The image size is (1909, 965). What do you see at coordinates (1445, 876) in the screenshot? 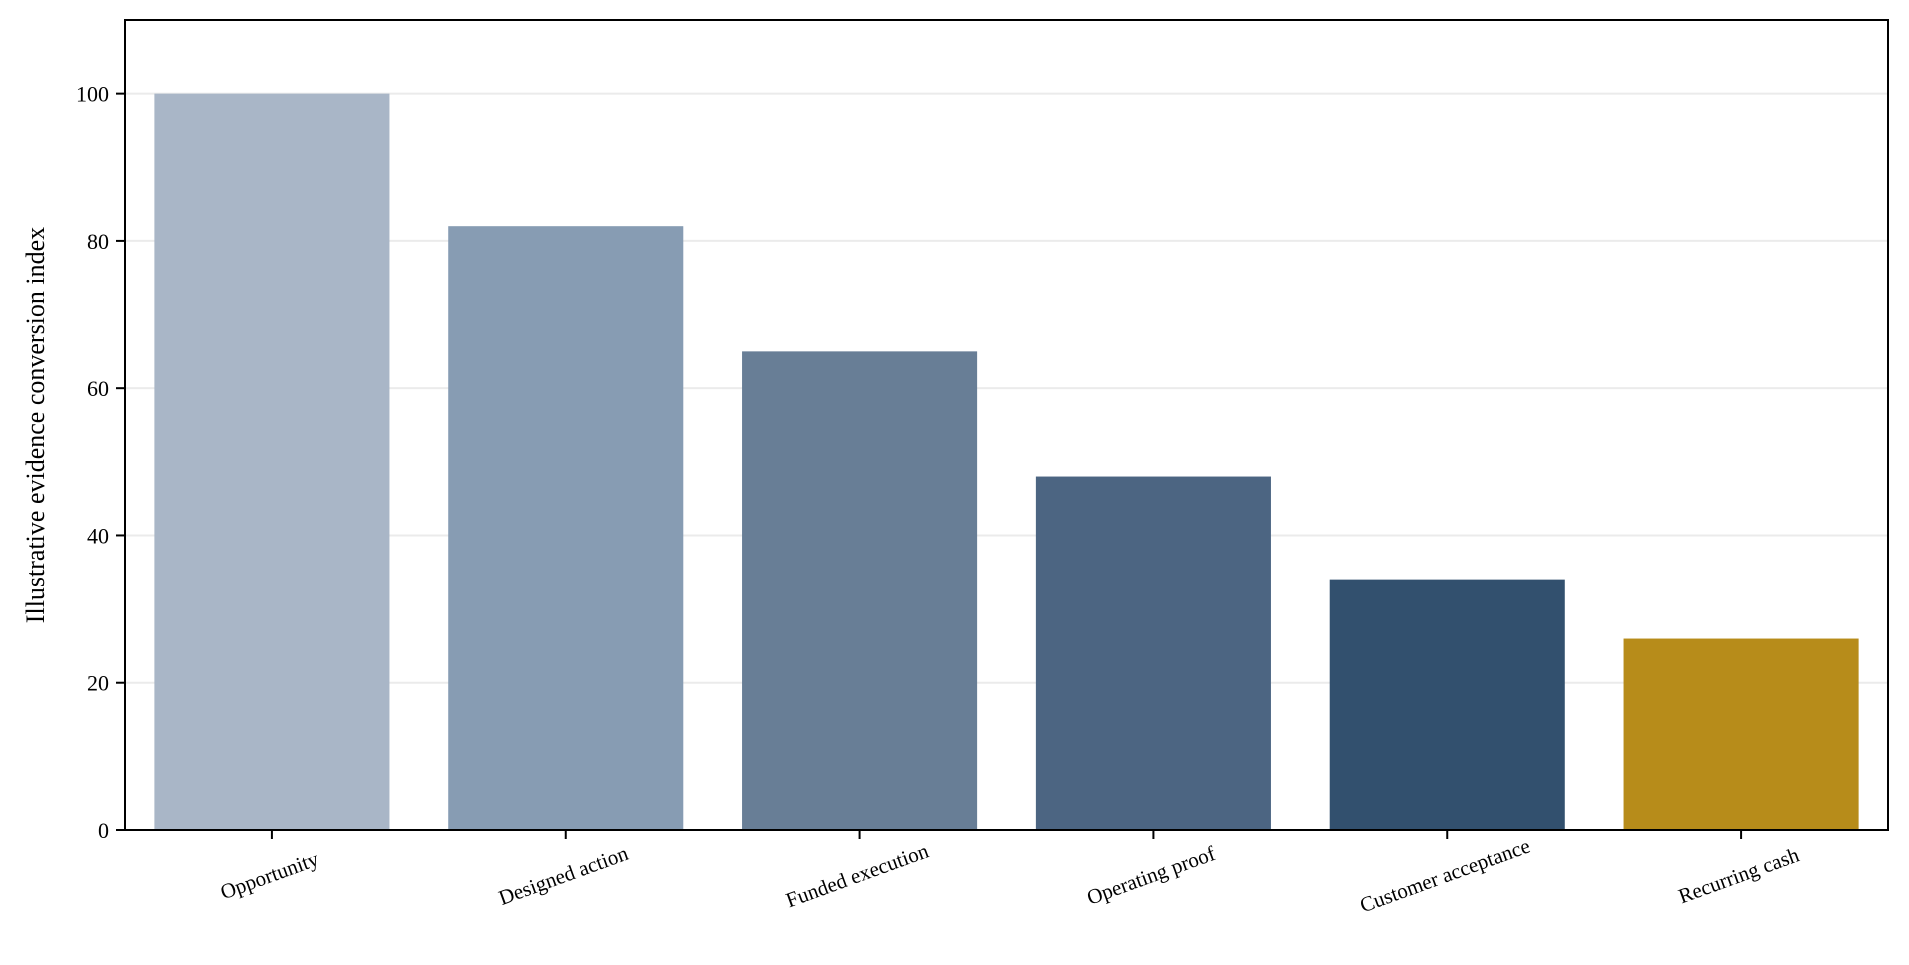
I see `x-tick-label: Customer acceptance` at bounding box center [1445, 876].